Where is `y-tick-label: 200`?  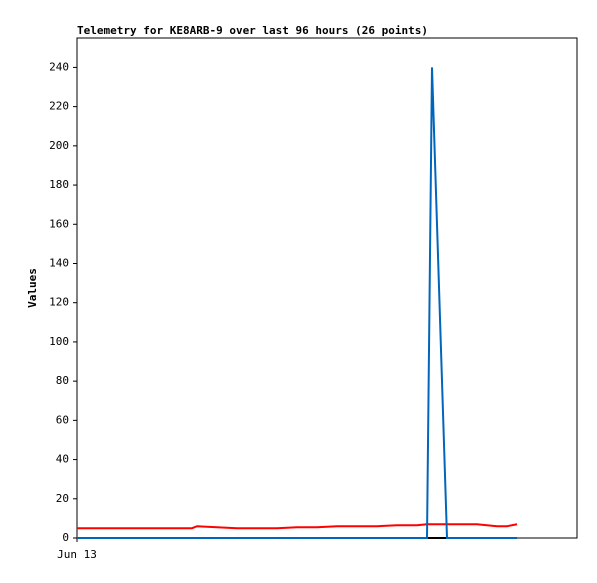
y-tick-label: 200 is located at coordinates (59, 145).